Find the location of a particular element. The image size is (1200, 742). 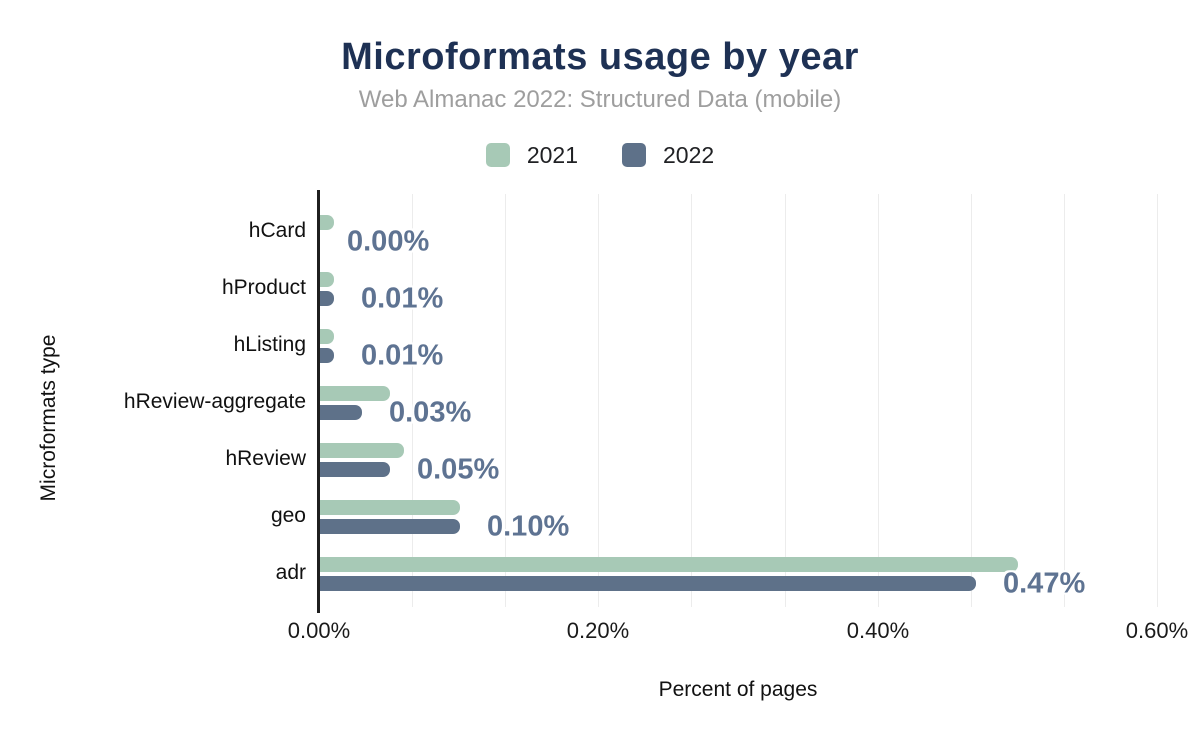

y-axis-line is located at coordinates (318, 401).